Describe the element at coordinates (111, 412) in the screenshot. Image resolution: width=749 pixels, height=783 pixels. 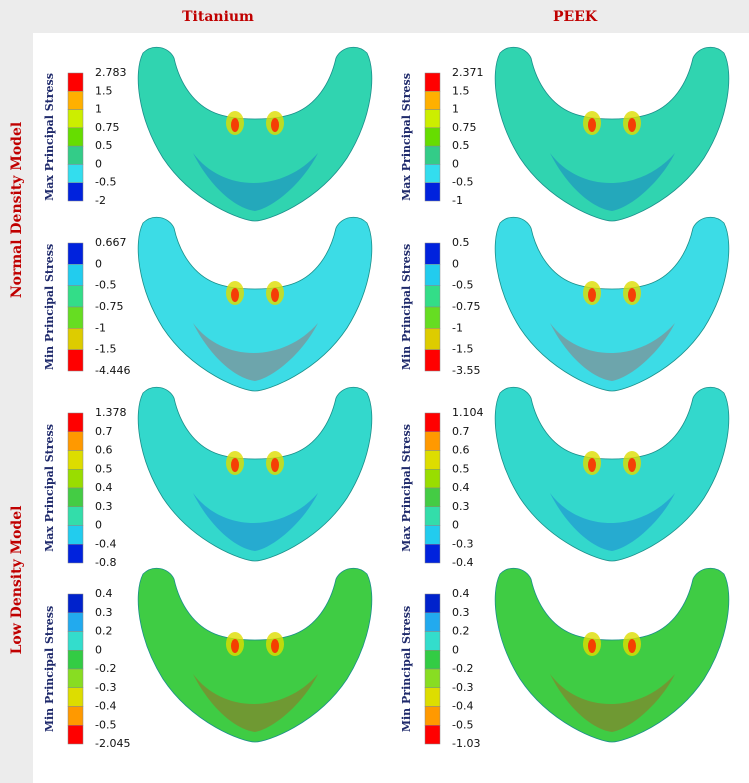
I see `legend-label: 1.378` at that location.